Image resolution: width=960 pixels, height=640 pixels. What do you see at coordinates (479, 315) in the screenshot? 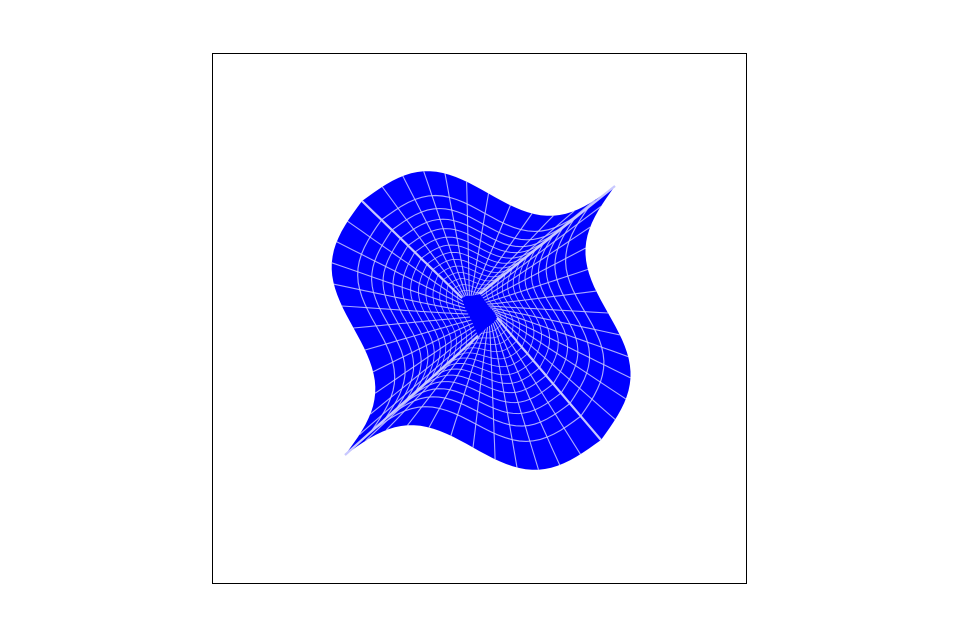
I see `mesh-center` at bounding box center [479, 315].